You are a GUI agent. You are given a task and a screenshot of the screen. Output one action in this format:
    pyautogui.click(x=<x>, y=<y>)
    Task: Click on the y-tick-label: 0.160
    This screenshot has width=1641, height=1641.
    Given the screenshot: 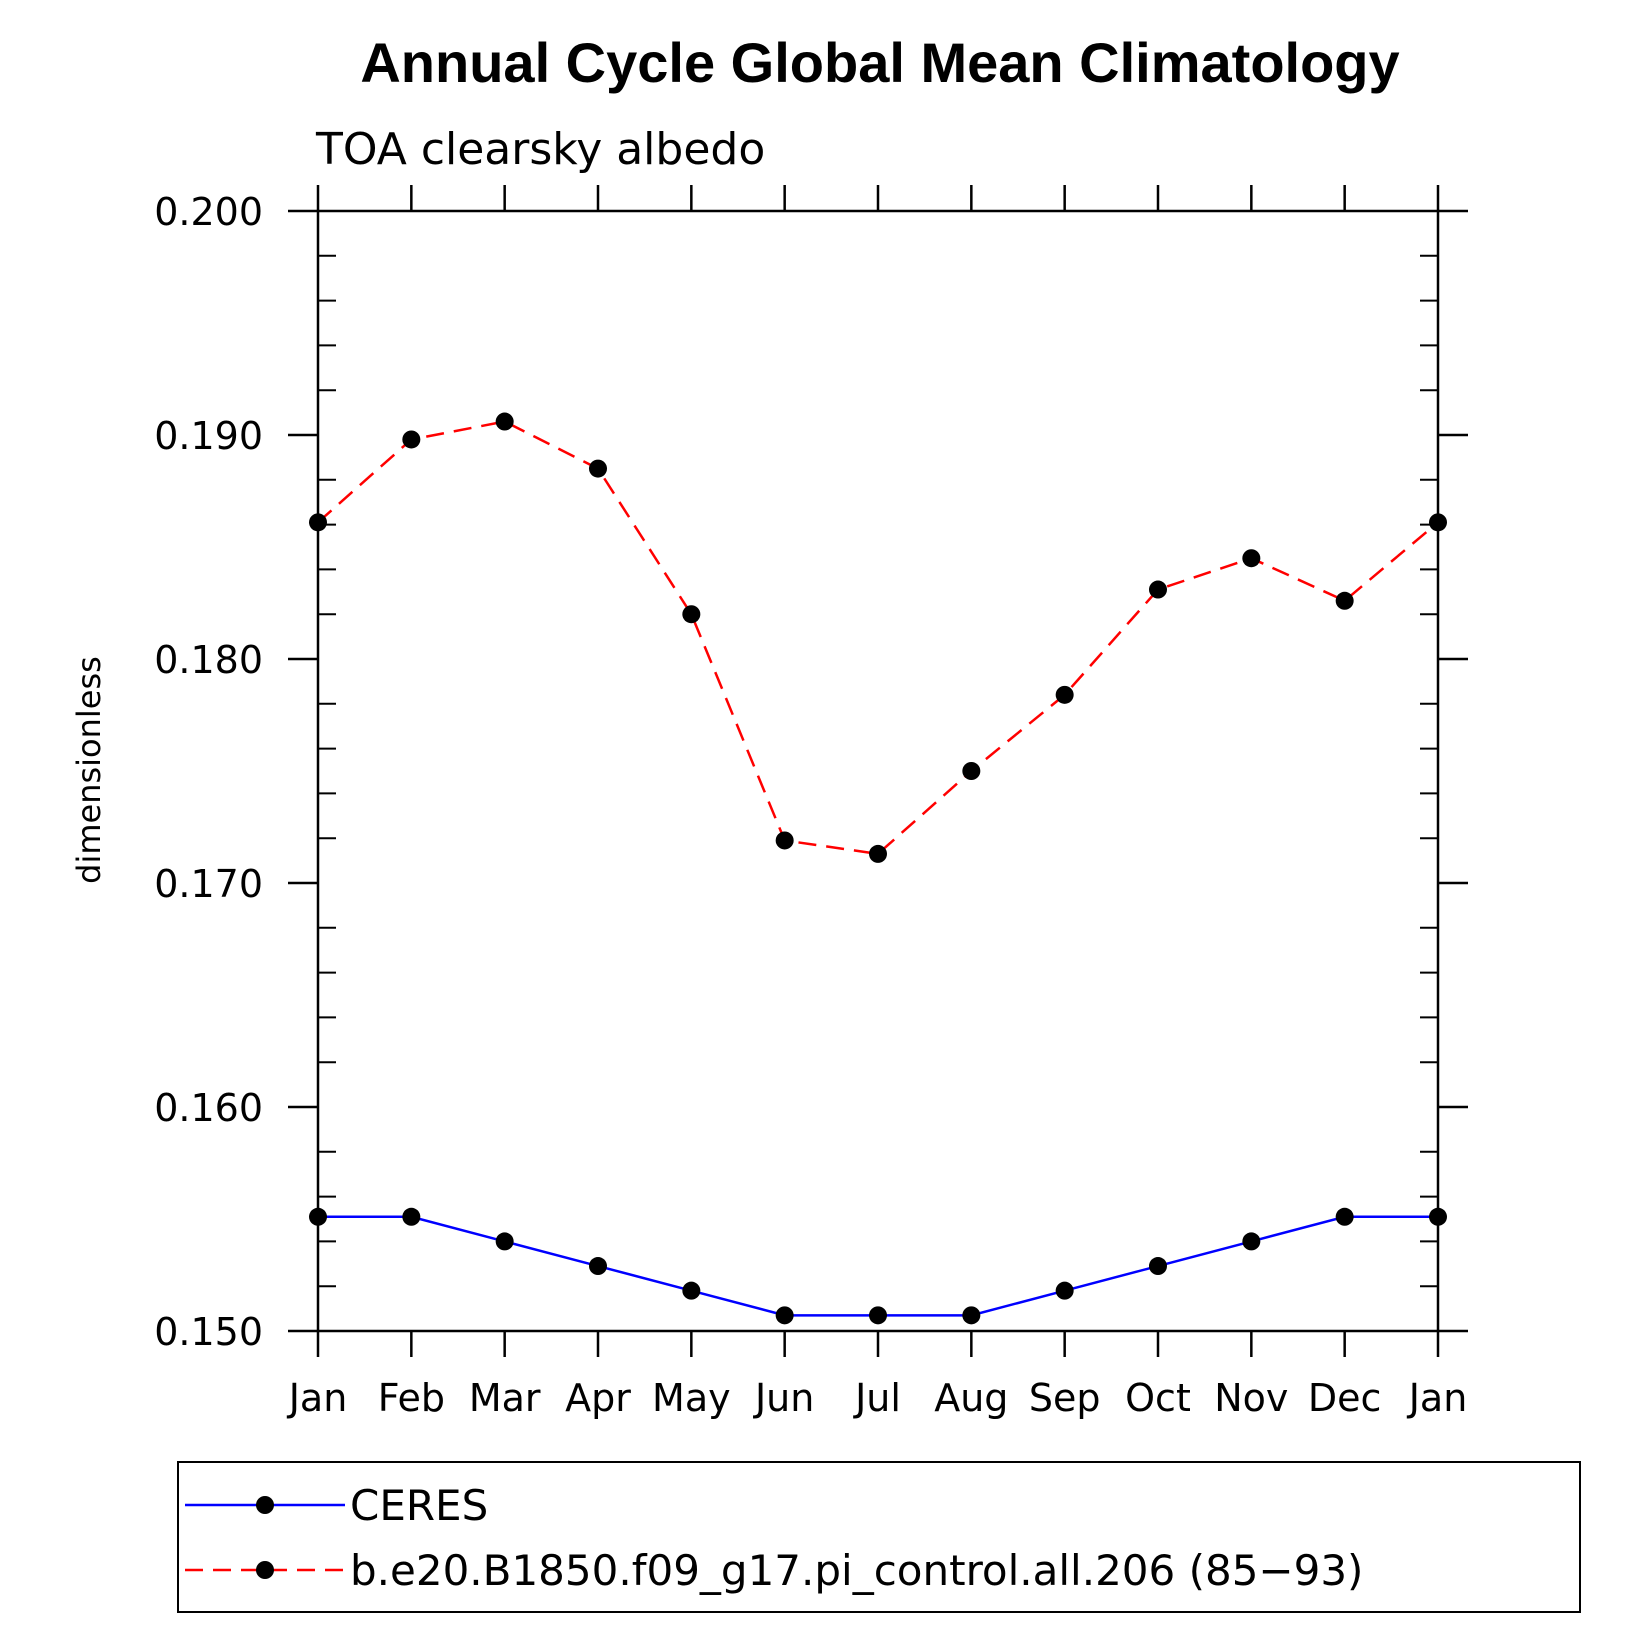 What is the action you would take?
    pyautogui.click(x=208, y=1108)
    